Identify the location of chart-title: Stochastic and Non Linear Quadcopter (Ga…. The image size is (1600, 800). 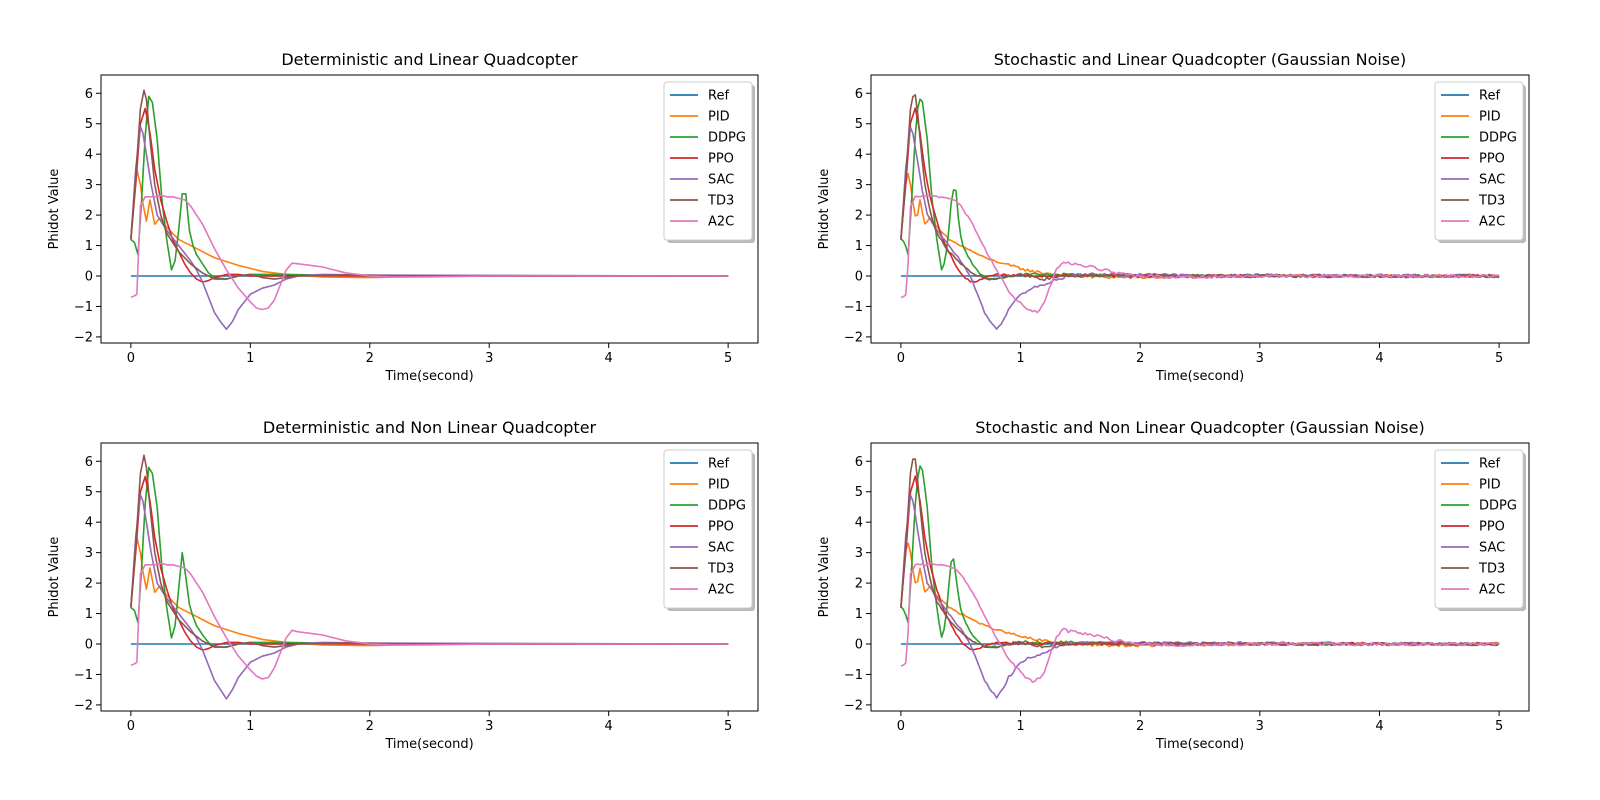
(1199, 427).